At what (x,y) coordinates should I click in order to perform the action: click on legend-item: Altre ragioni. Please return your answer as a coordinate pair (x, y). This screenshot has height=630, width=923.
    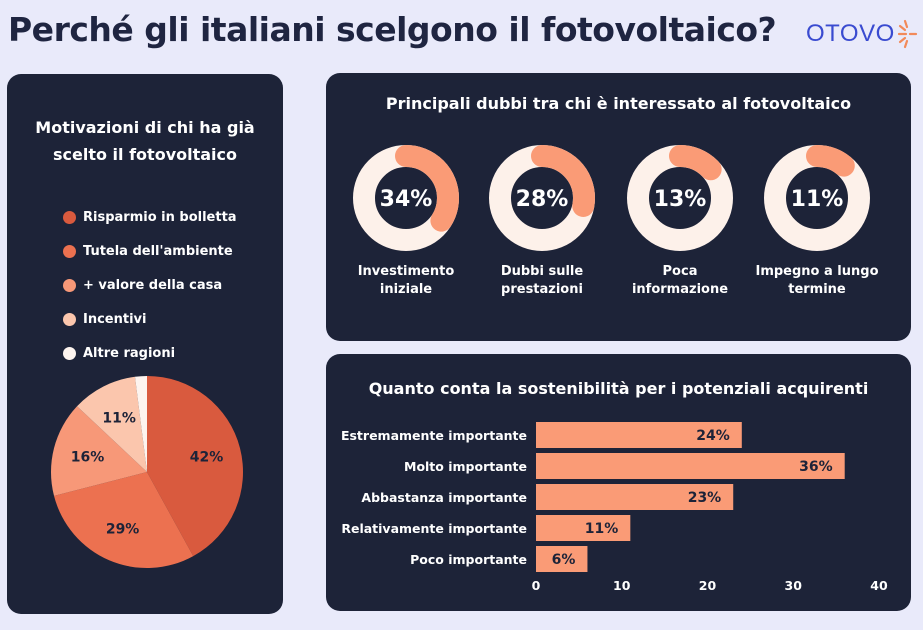
    Looking at the image, I should click on (150, 353).